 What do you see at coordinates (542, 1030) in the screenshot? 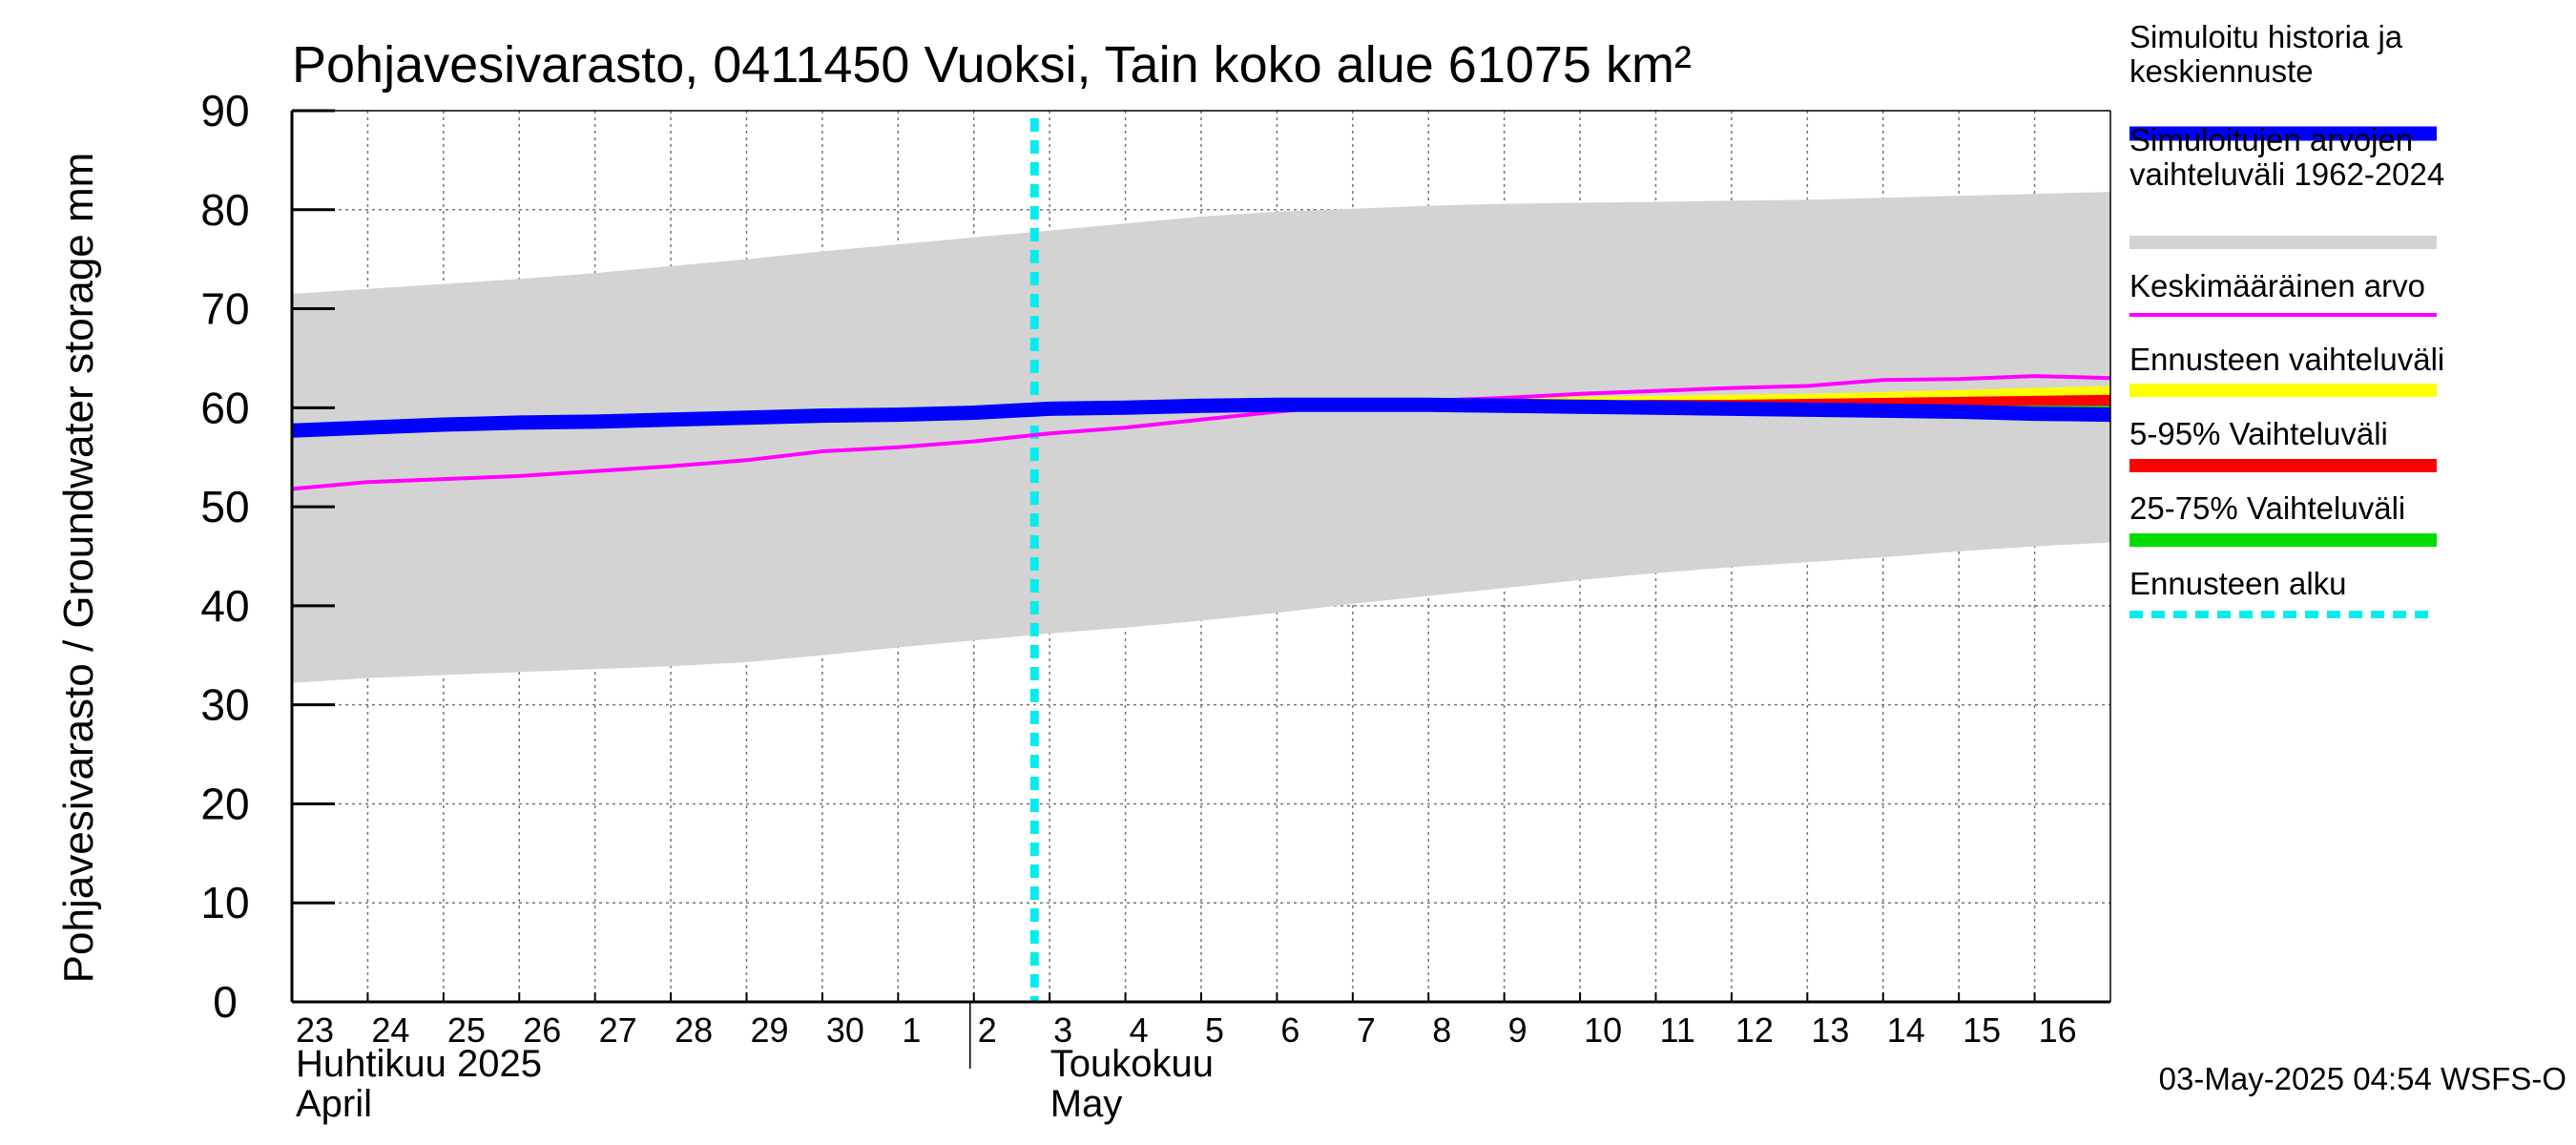
I see `x-tick-label: 26` at bounding box center [542, 1030].